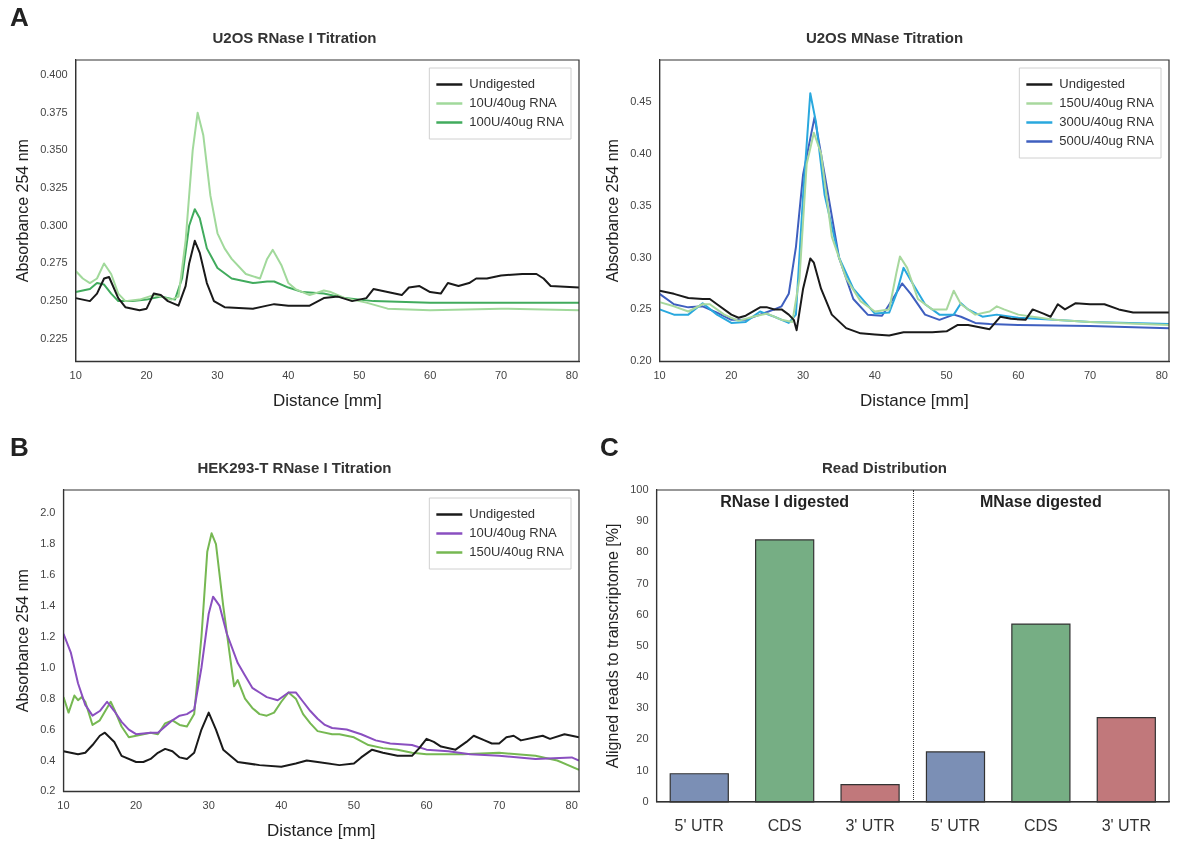 The width and height of the screenshot is (1179, 856). What do you see at coordinates (642, 551) in the screenshot?
I see `y-tick-label: 80` at bounding box center [642, 551].